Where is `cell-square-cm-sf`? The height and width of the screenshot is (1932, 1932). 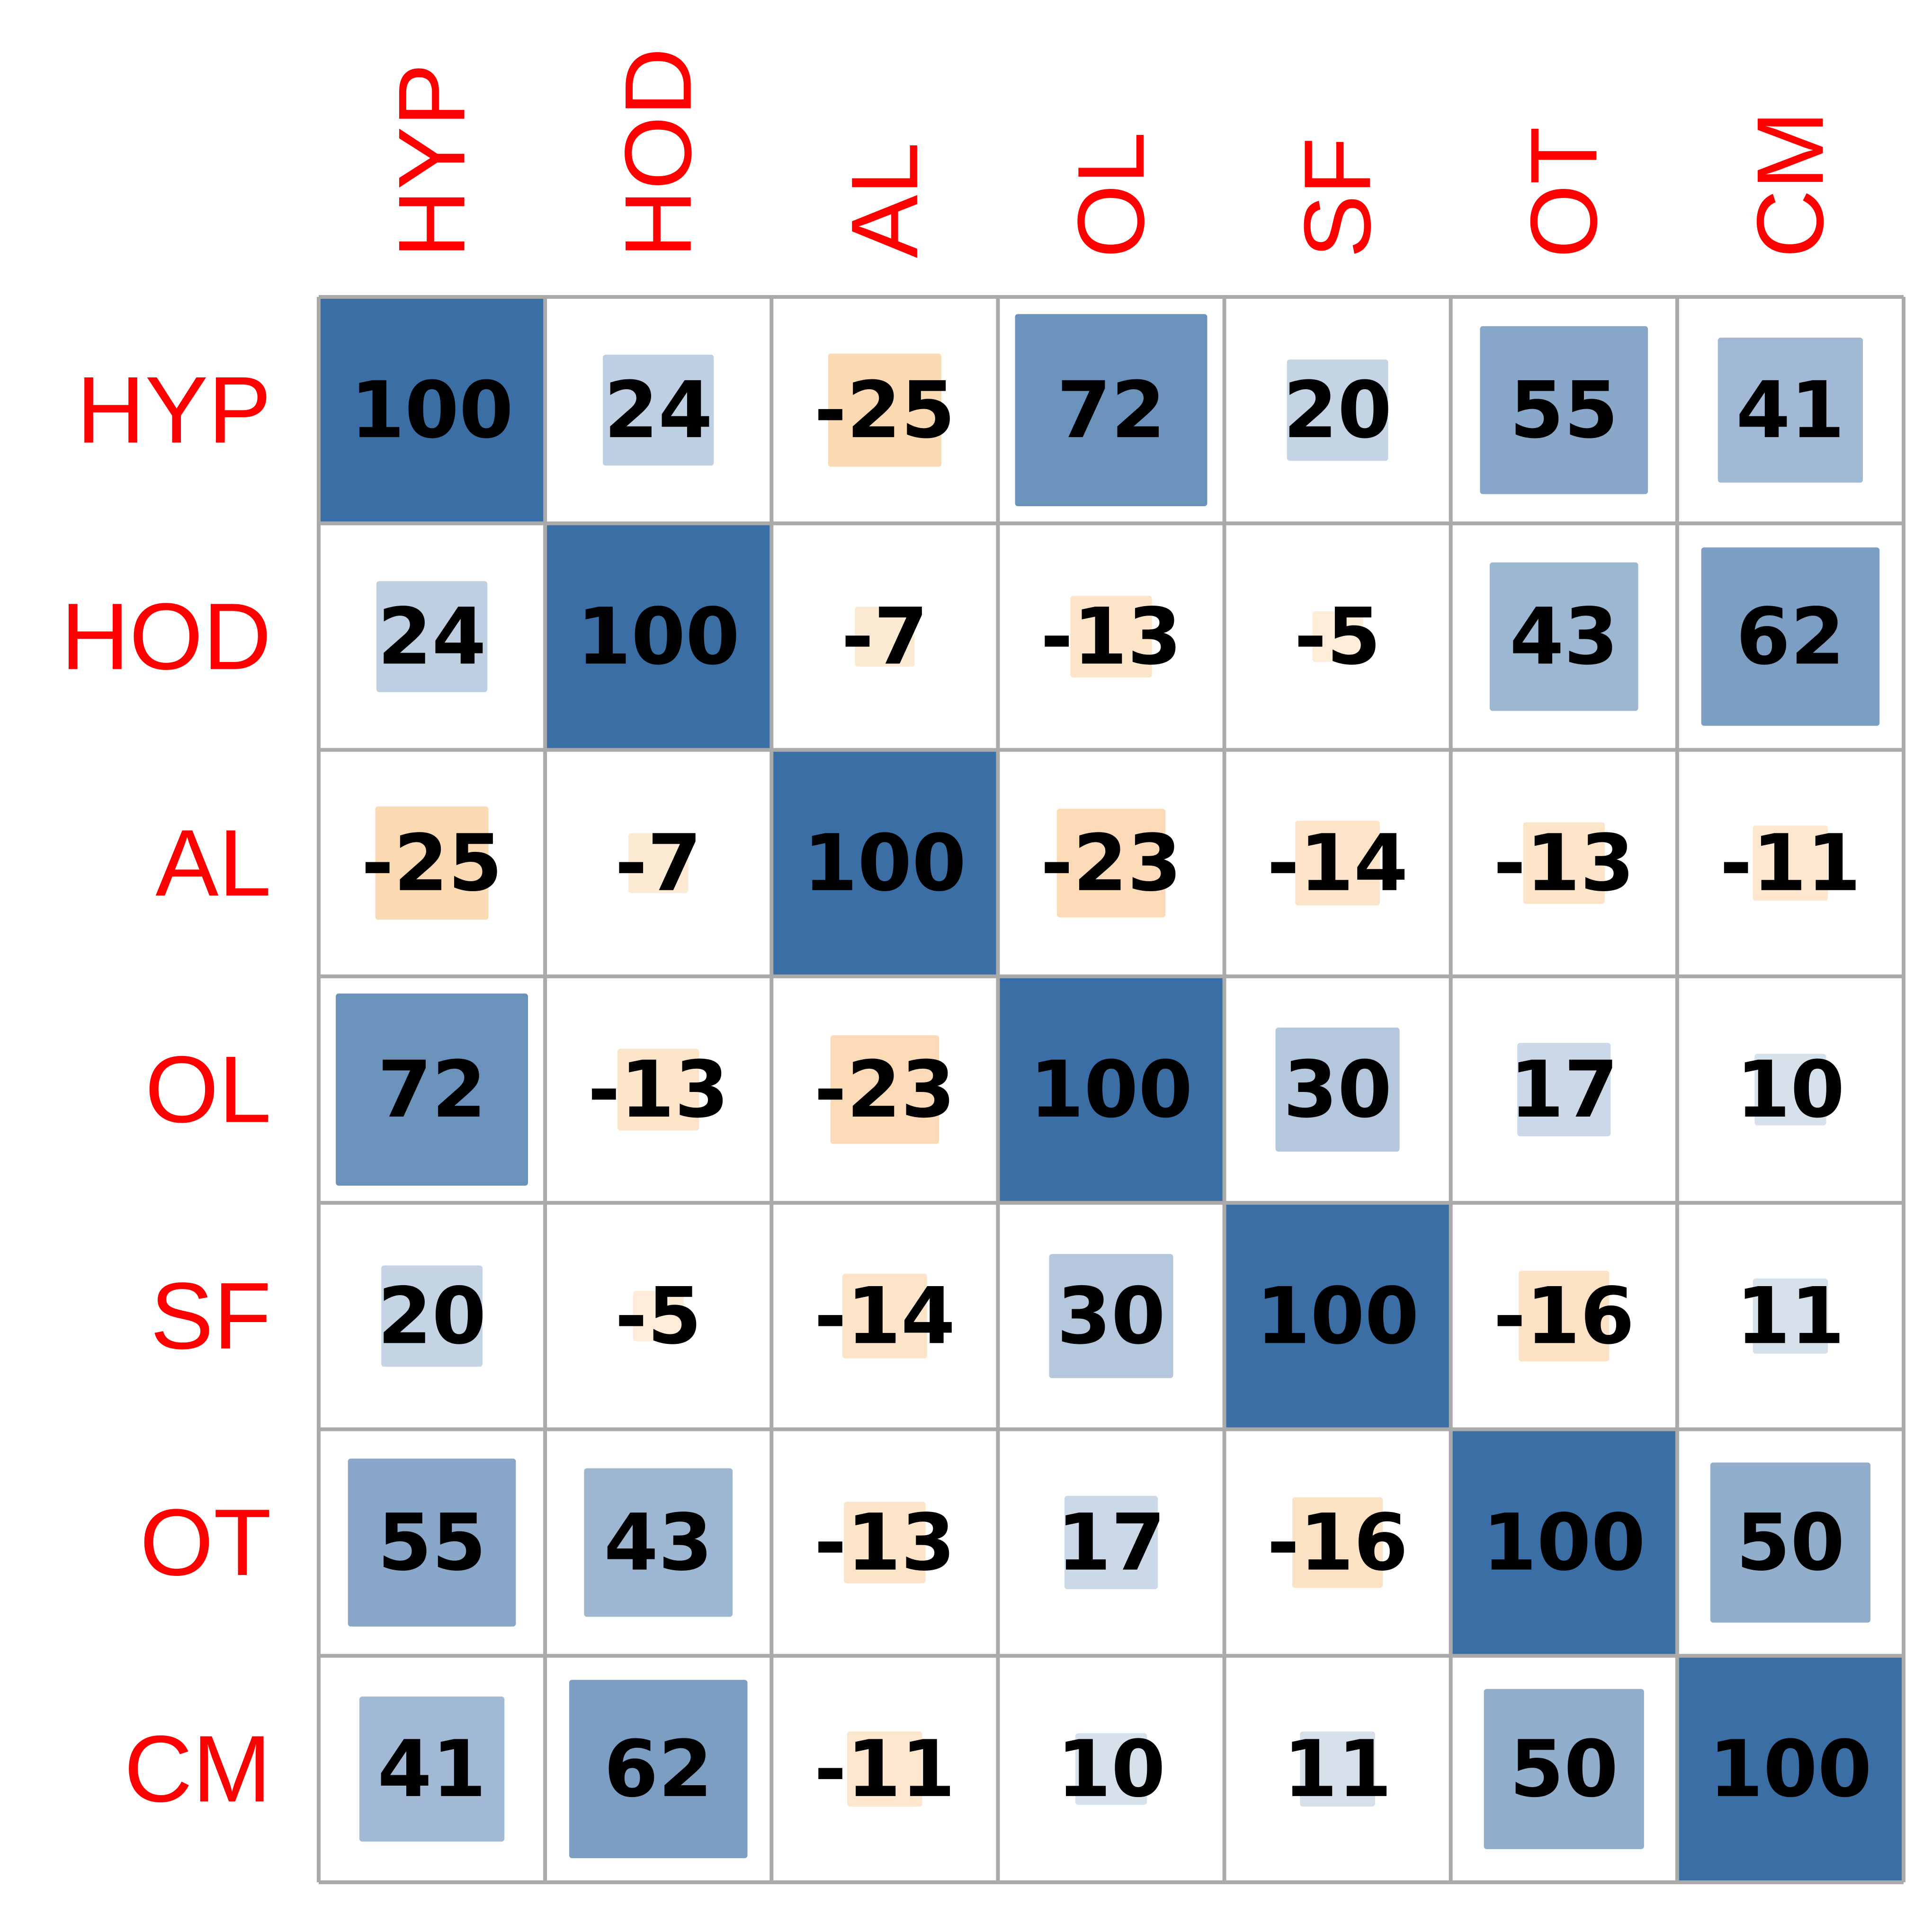
cell-square-cm-sf is located at coordinates (1337, 1769).